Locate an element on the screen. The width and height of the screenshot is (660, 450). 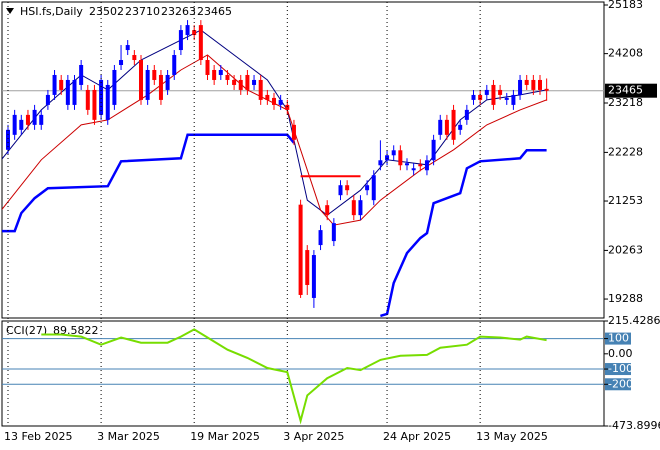
y-tick-label: -100 is located at coordinates (620, 368).